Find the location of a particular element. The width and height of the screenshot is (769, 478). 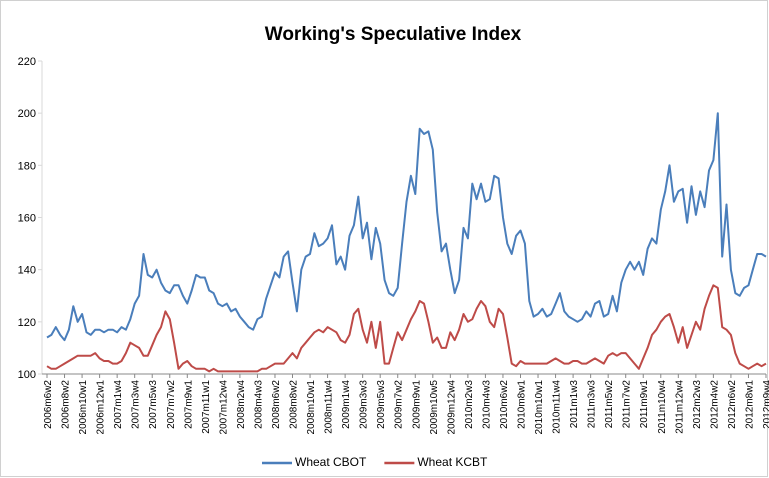

legend-label: Wheat KCBT is located at coordinates (452, 462).